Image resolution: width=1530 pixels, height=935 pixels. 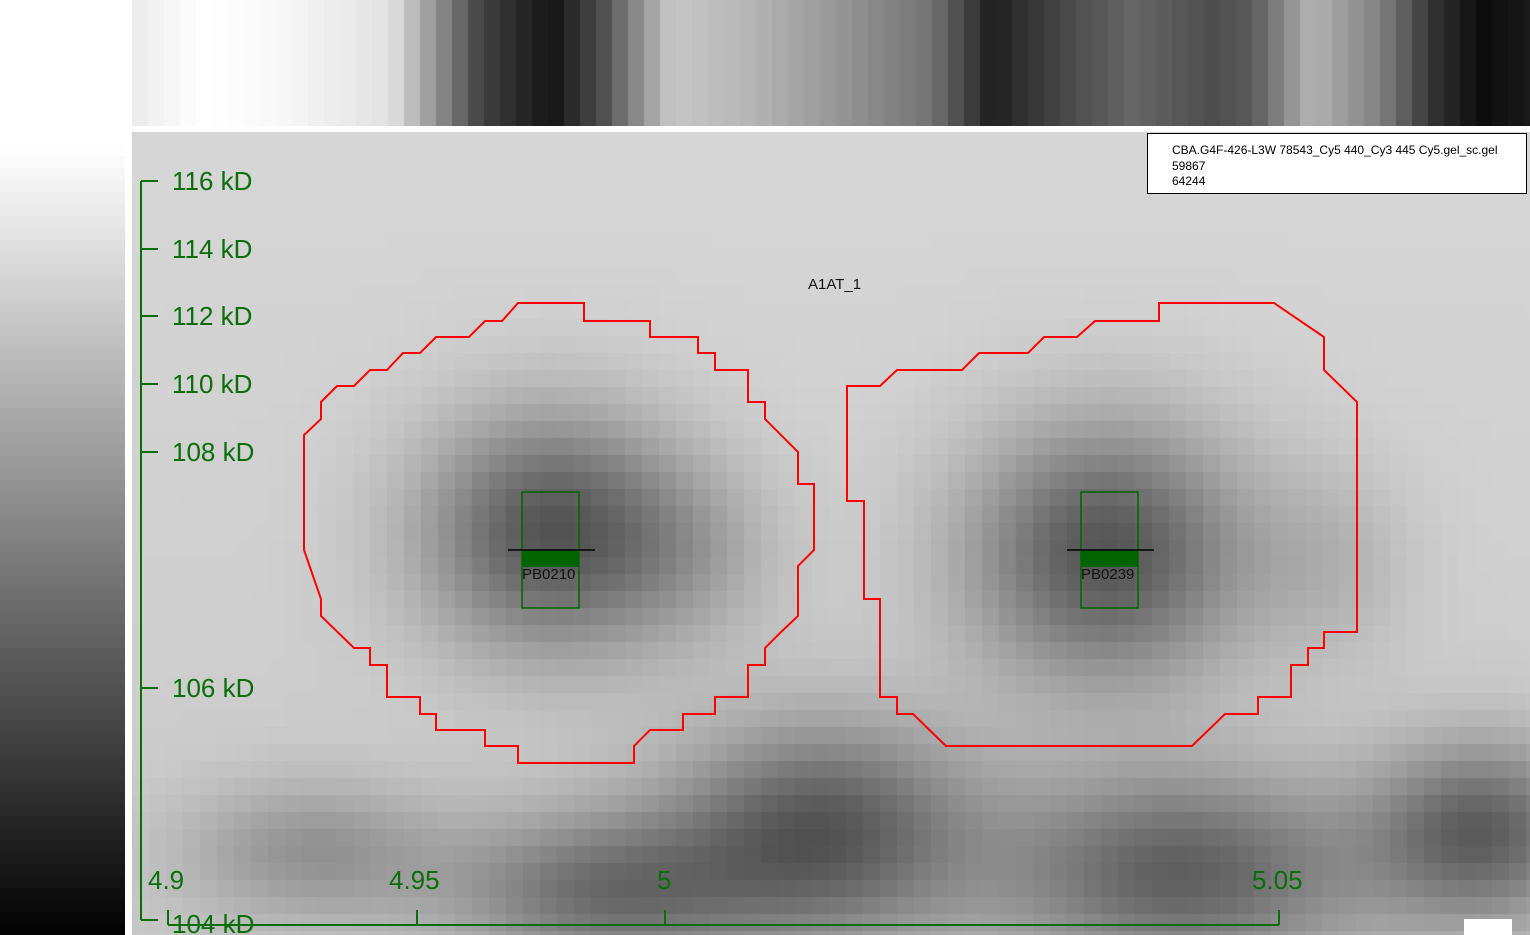 What do you see at coordinates (551, 550) in the screenshot?
I see `spot-marker-1: PB0210` at bounding box center [551, 550].